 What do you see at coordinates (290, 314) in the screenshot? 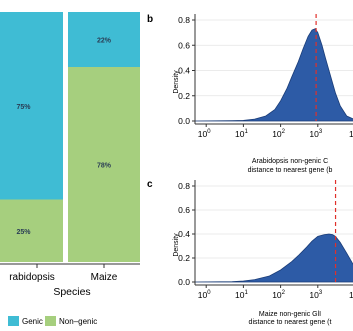
I see `x-axis-title-line1: Maize non-genic GlI` at bounding box center [290, 314].